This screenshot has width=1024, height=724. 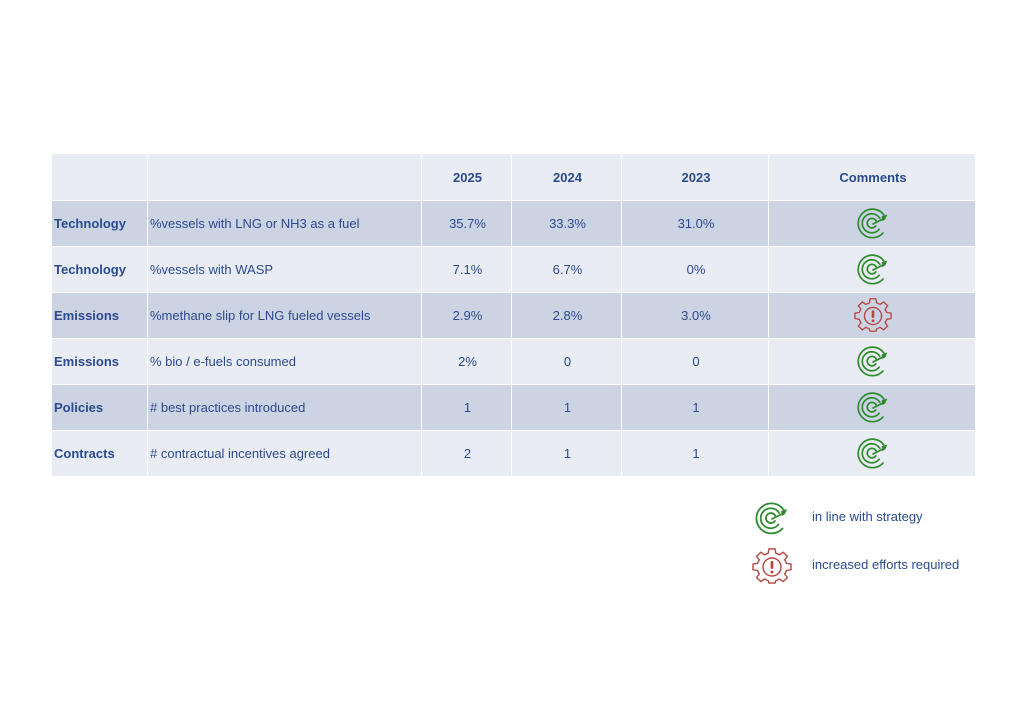 I want to click on row-value-2025: 1, so click(x=466, y=407).